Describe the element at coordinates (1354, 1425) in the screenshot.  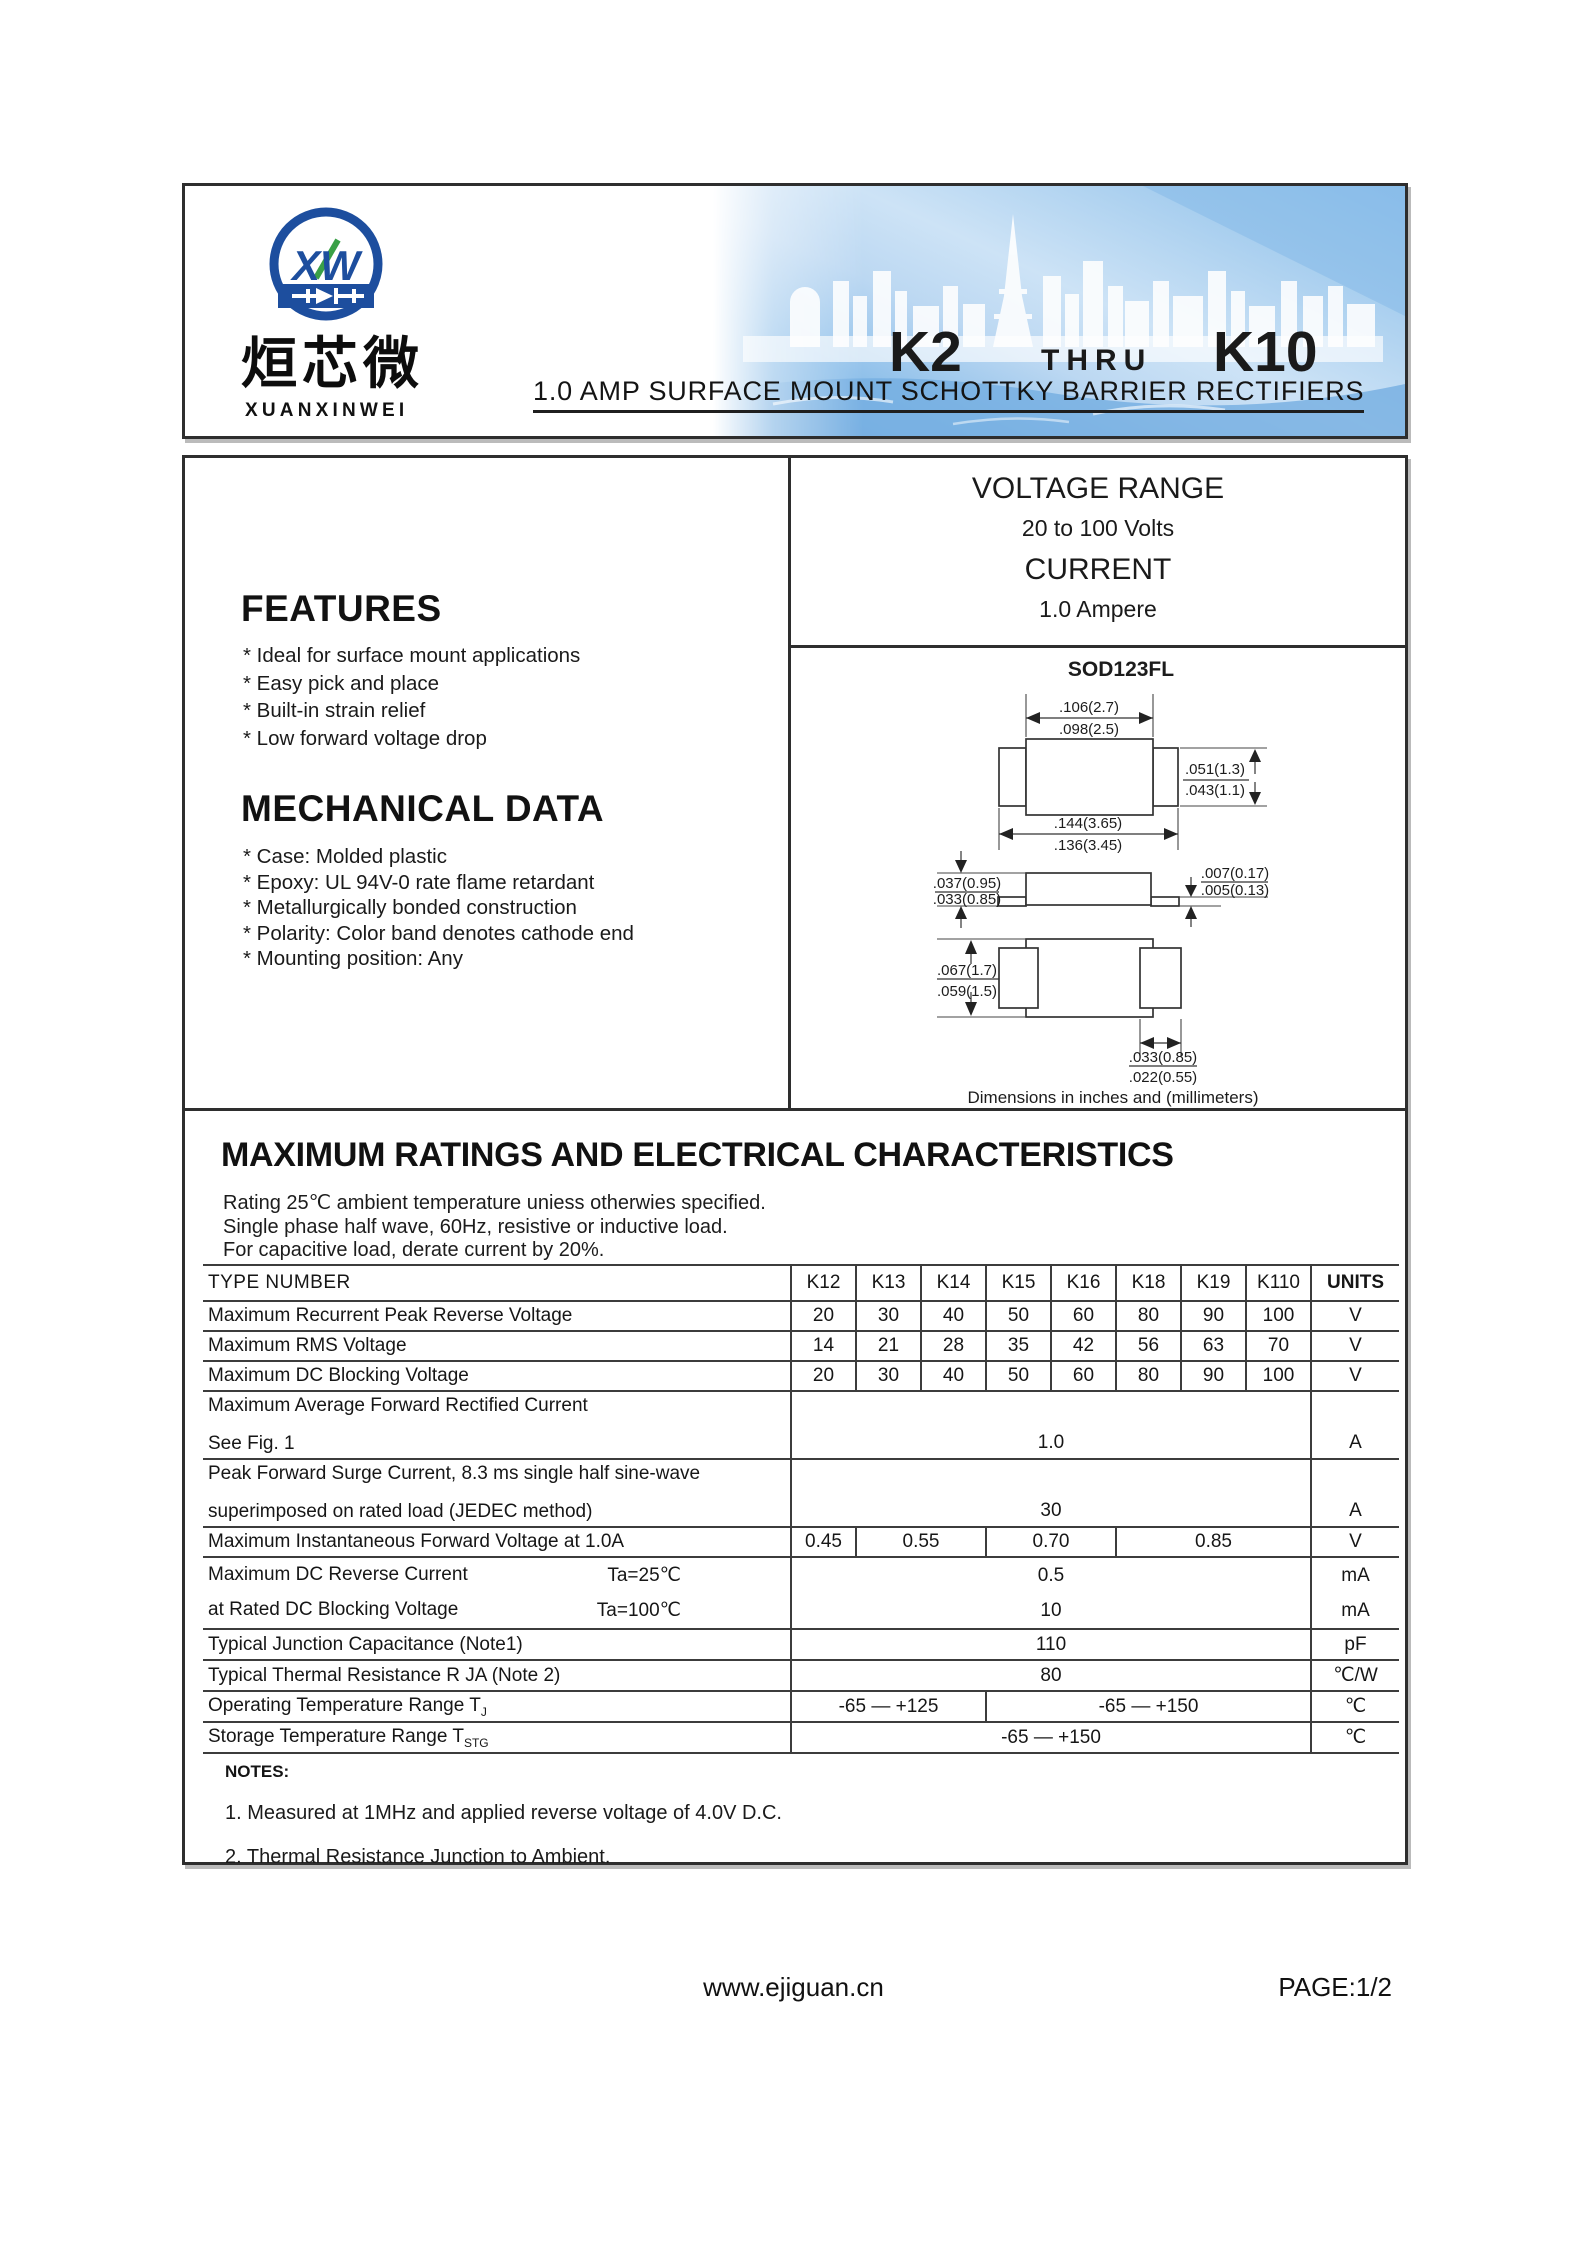
I see `unit-cell: A` at that location.